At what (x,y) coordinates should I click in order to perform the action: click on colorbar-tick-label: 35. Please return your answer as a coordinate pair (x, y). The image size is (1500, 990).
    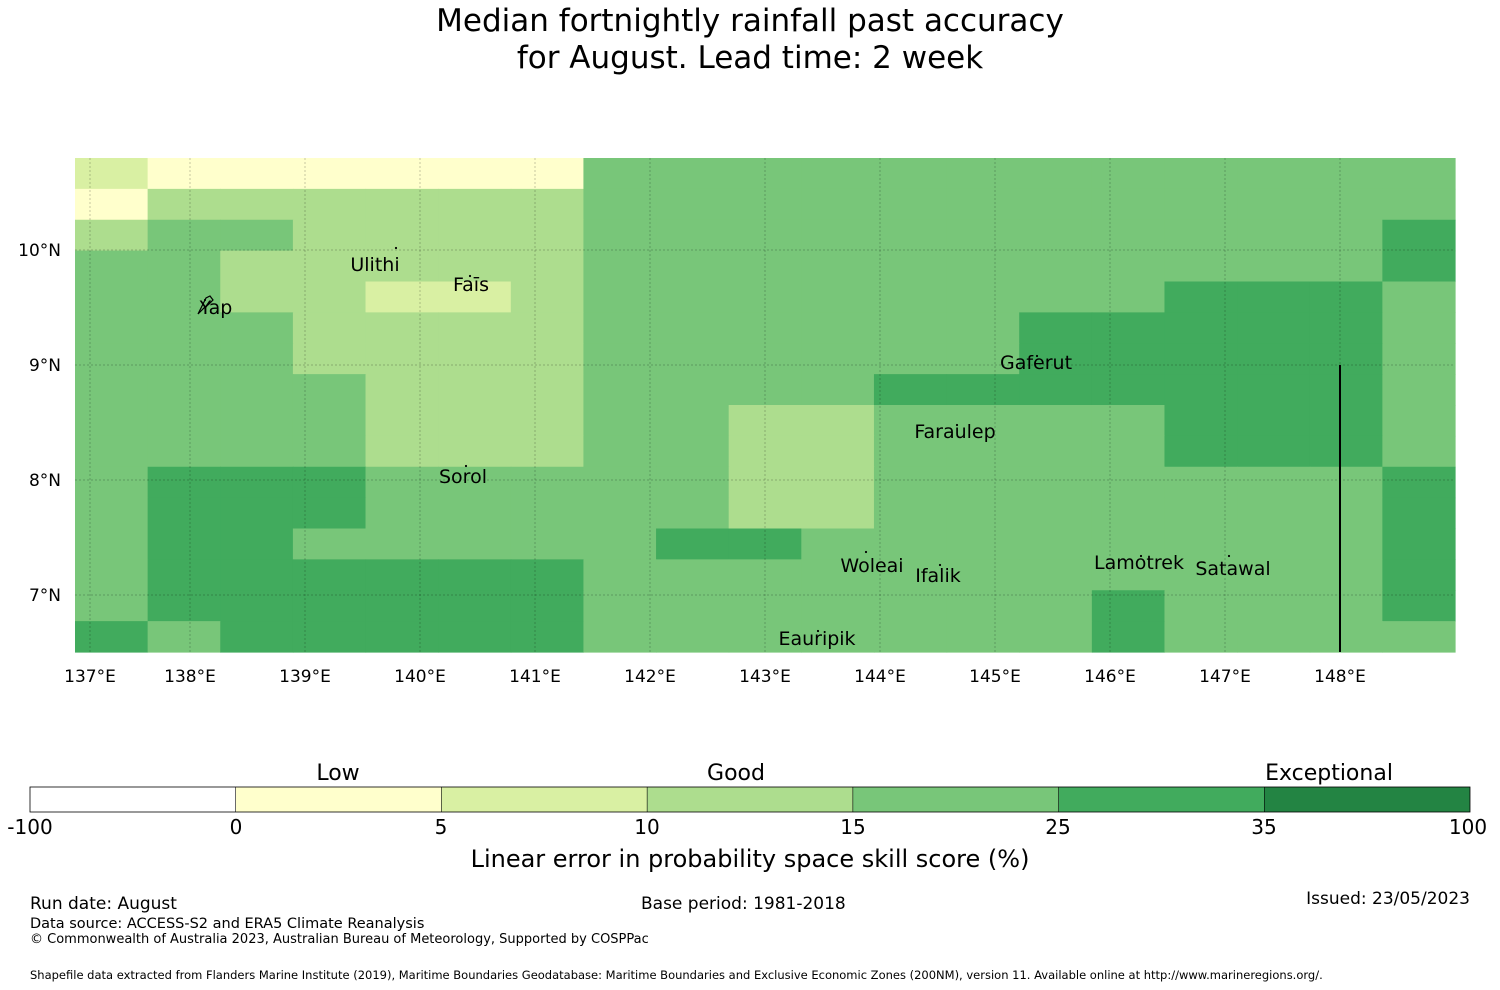
    Looking at the image, I should click on (1264, 827).